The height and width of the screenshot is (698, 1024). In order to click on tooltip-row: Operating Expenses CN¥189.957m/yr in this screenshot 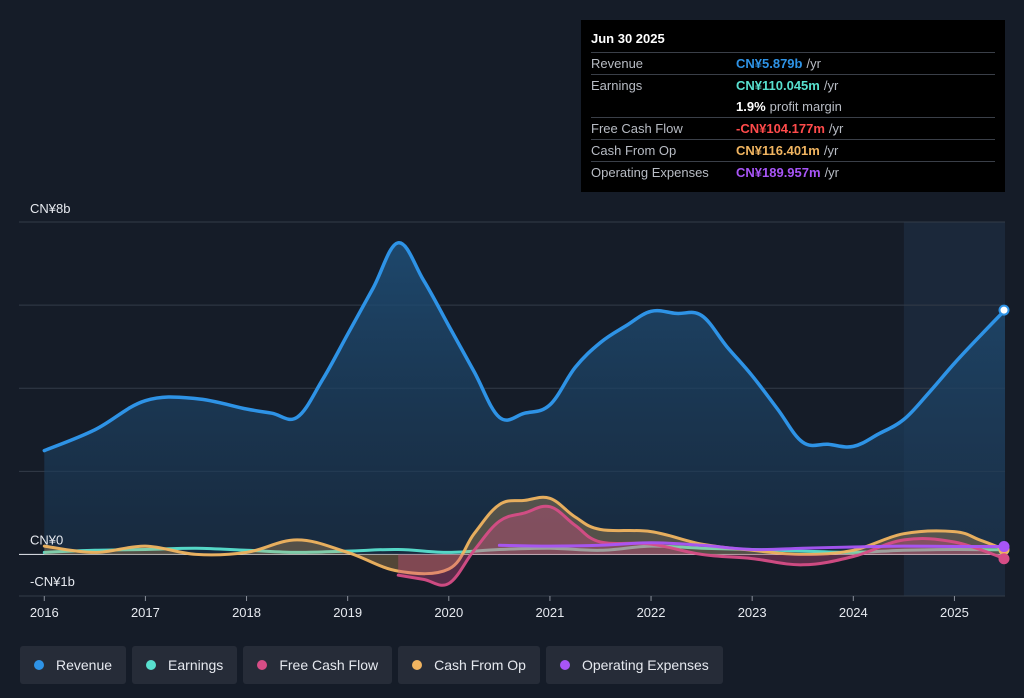, I will do `click(793, 172)`.